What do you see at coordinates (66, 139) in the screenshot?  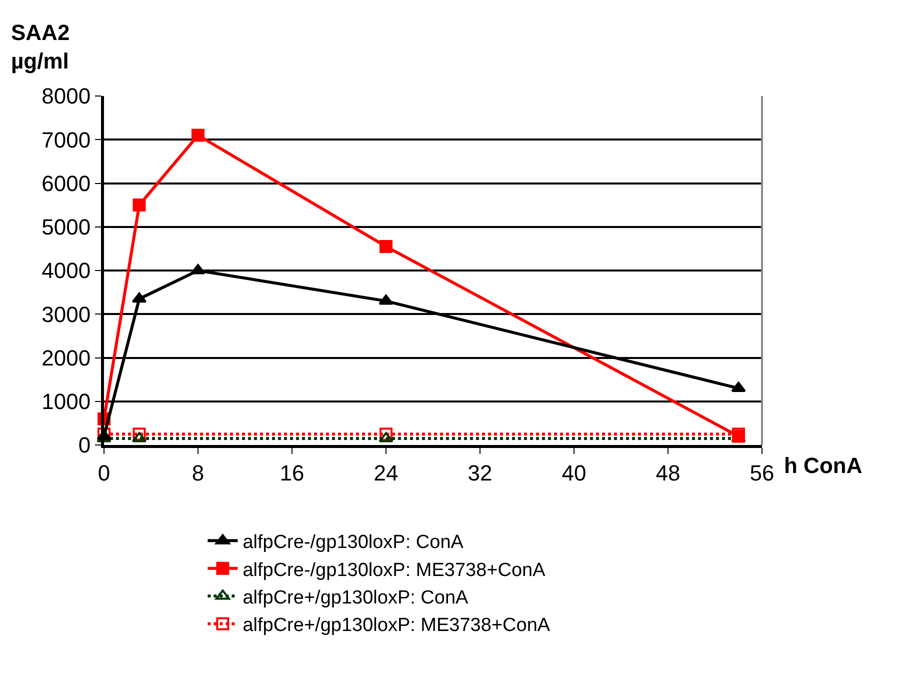 I see `y-tick-label: 7000` at bounding box center [66, 139].